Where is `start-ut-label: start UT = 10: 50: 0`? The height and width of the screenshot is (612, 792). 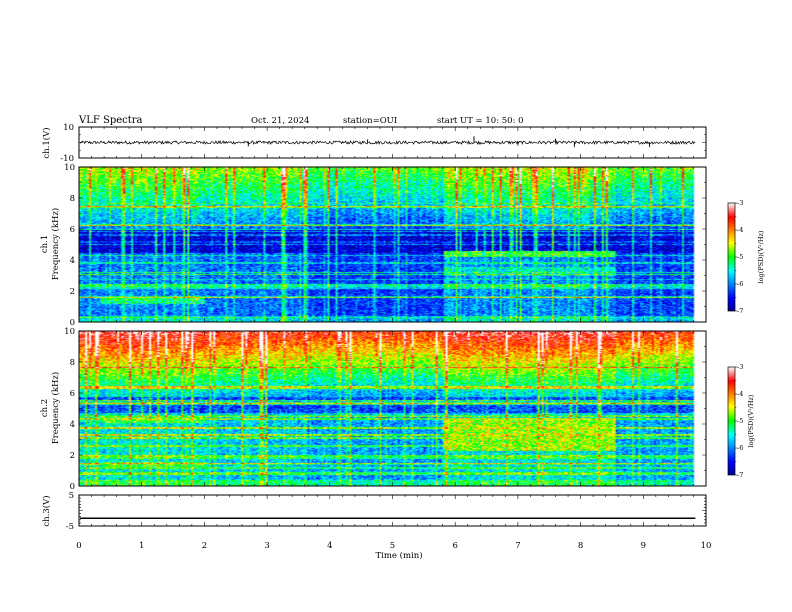
start-ut-label: start UT = 10: 50: 0 is located at coordinates (480, 121).